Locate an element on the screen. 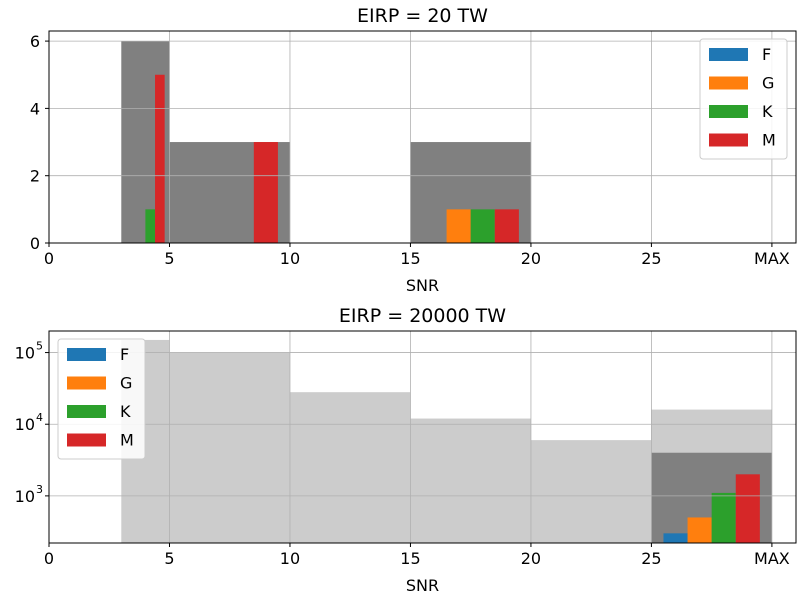  chart0-legend-swatch-m is located at coordinates (728, 140).